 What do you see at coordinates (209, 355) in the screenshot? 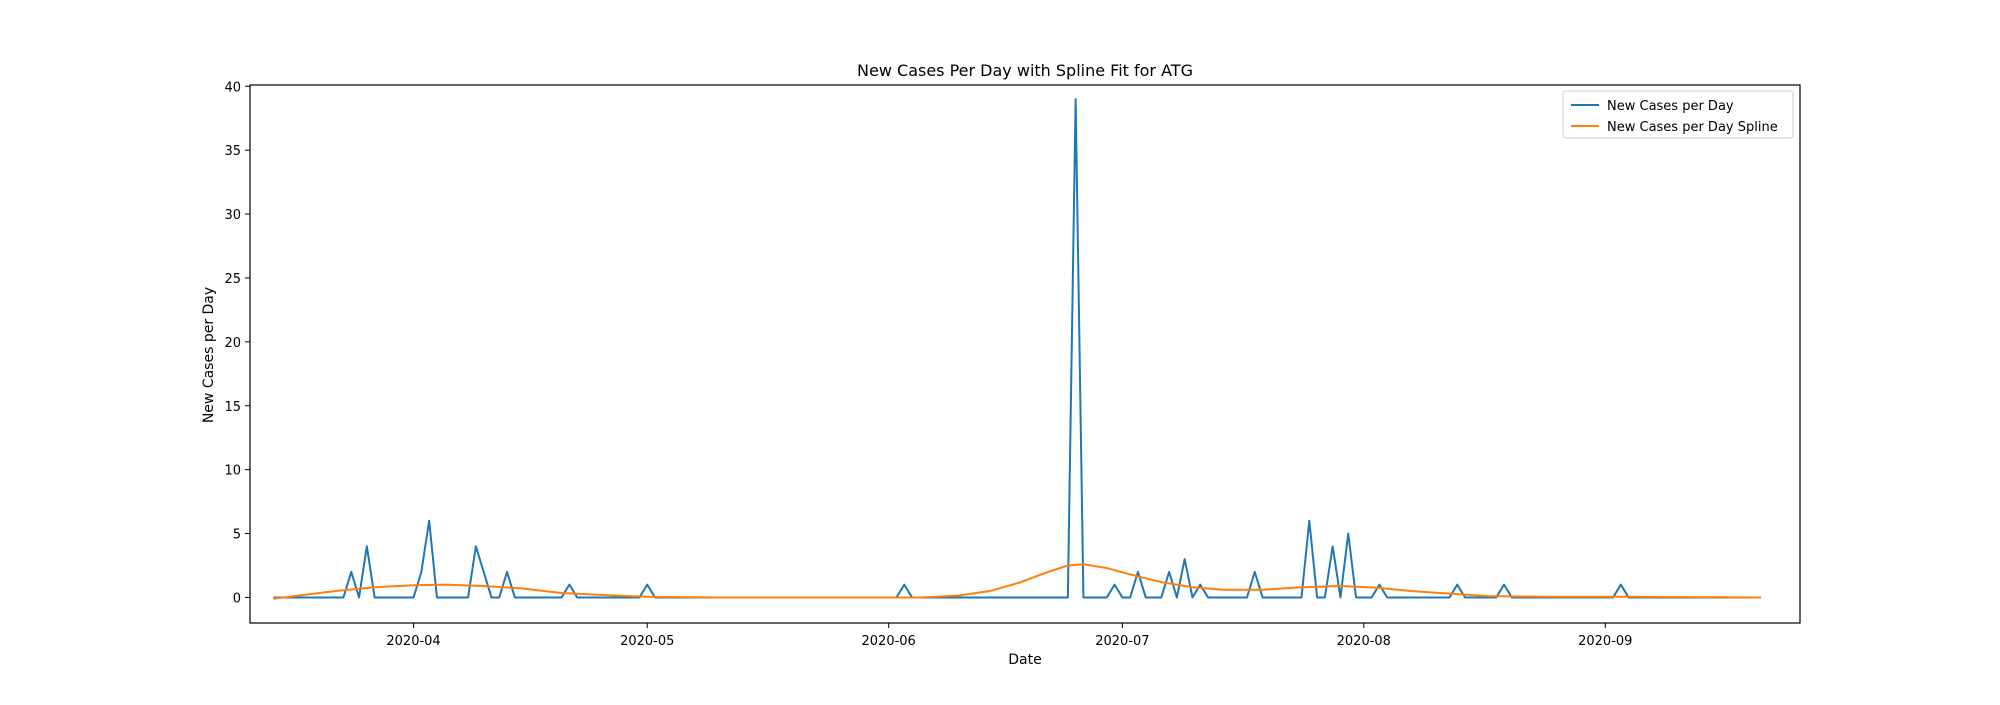
I see `y-axis-label: New Cases per Day` at bounding box center [209, 355].